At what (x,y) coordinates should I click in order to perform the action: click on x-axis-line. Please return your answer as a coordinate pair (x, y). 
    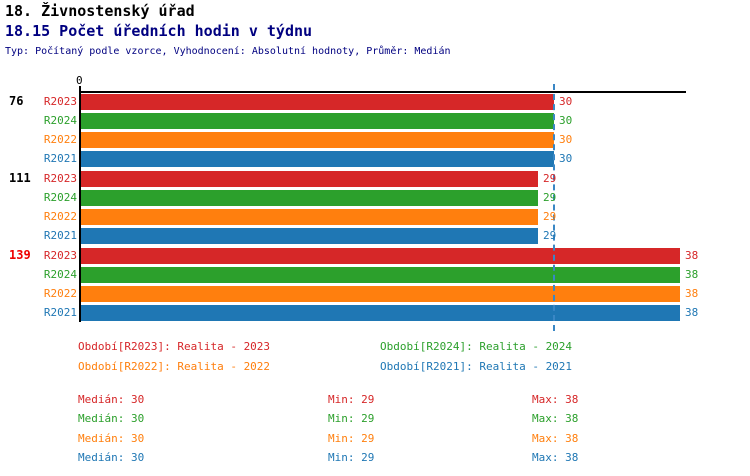
    Looking at the image, I should click on (382, 92).